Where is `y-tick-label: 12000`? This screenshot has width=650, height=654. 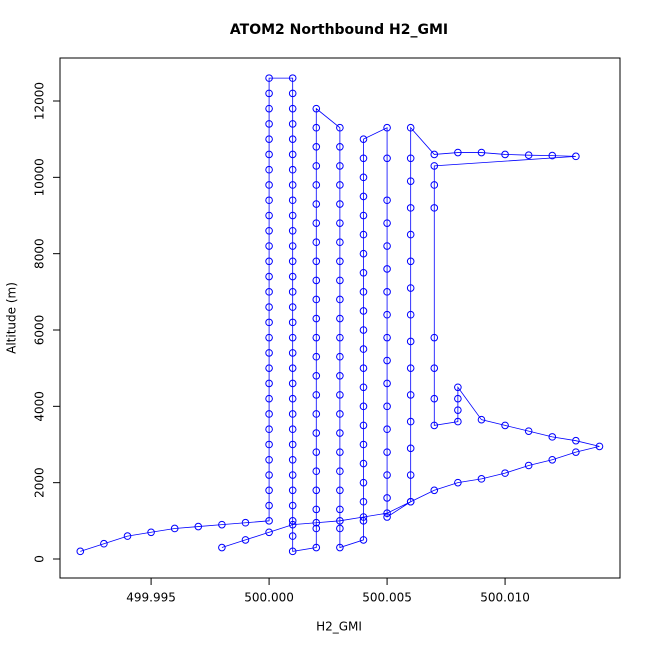
y-tick-label: 12000 is located at coordinates (40, 101).